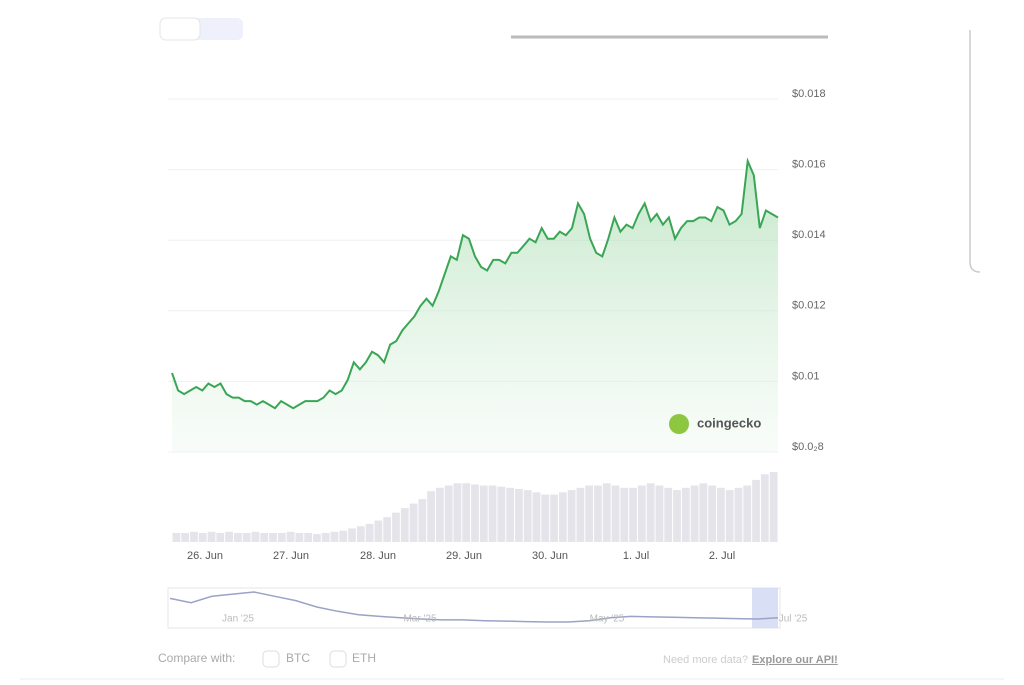 The image size is (1024, 685). I want to click on x-tick-label: 2. Jul, so click(722, 556).